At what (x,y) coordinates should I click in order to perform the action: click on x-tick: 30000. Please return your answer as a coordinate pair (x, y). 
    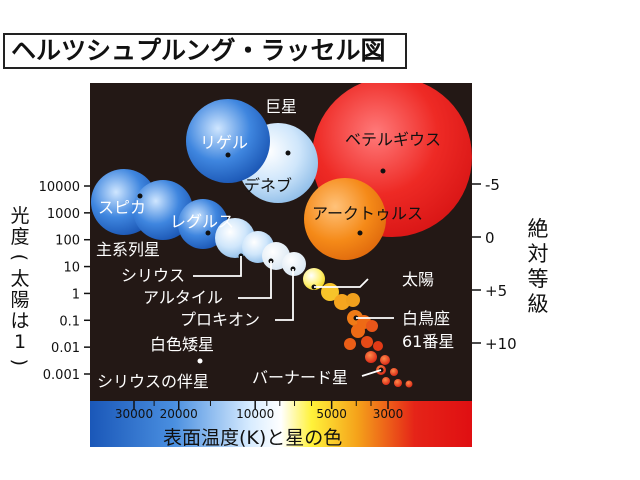
    Looking at the image, I should click on (134, 411).